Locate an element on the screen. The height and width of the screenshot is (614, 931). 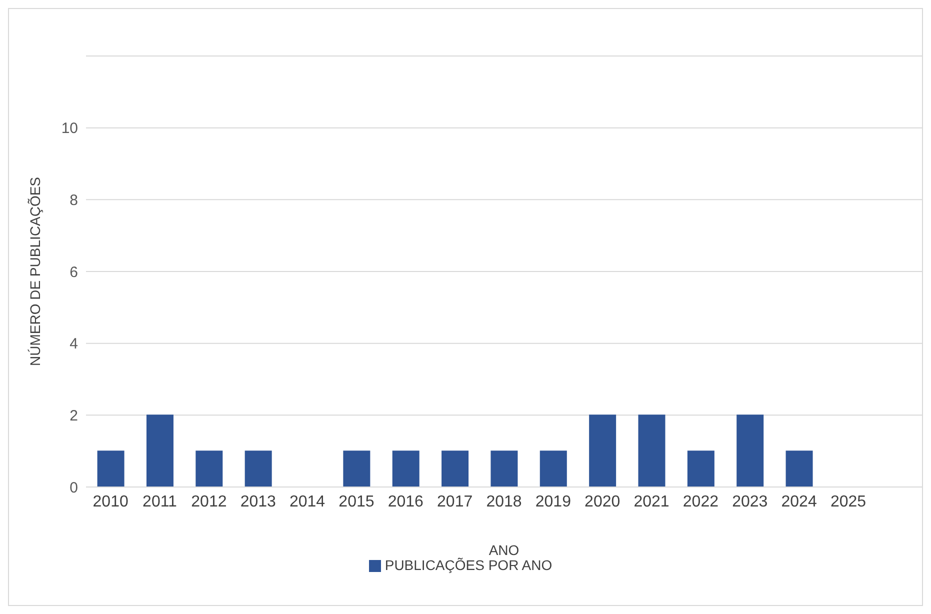
x-tick-label: 2016 is located at coordinates (406, 501).